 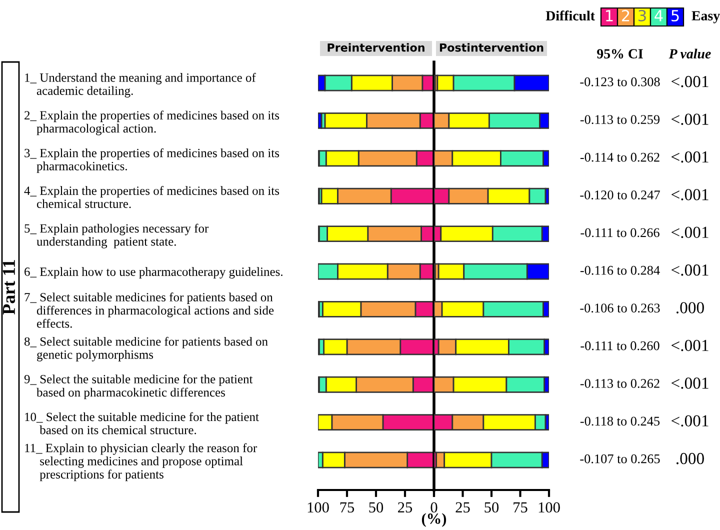 I want to click on y-tick-label: 11_ Explain to physician clearly the reason for selecting medicines and propose optimal prescriptions for patients, so click(x=141, y=462).